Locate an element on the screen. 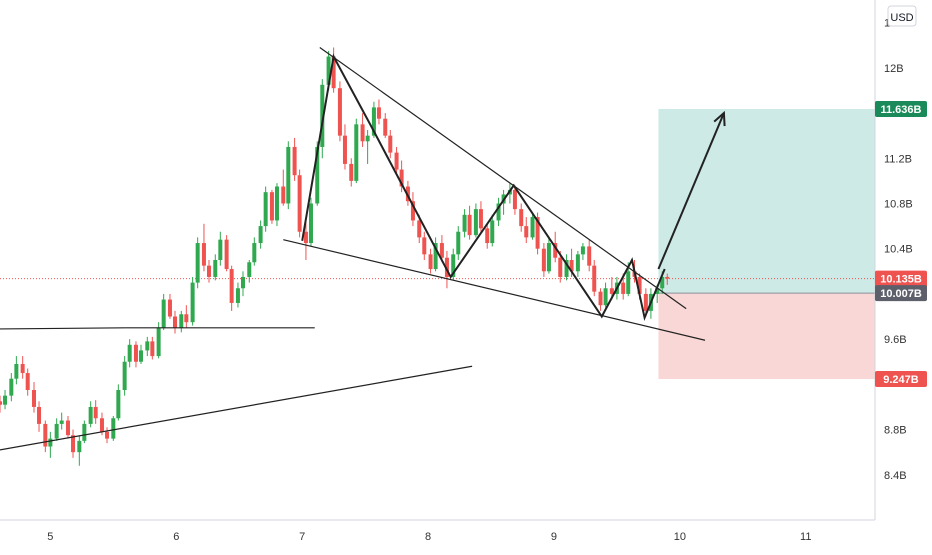  entry-price-tag: 10.007B is located at coordinates (901, 293).